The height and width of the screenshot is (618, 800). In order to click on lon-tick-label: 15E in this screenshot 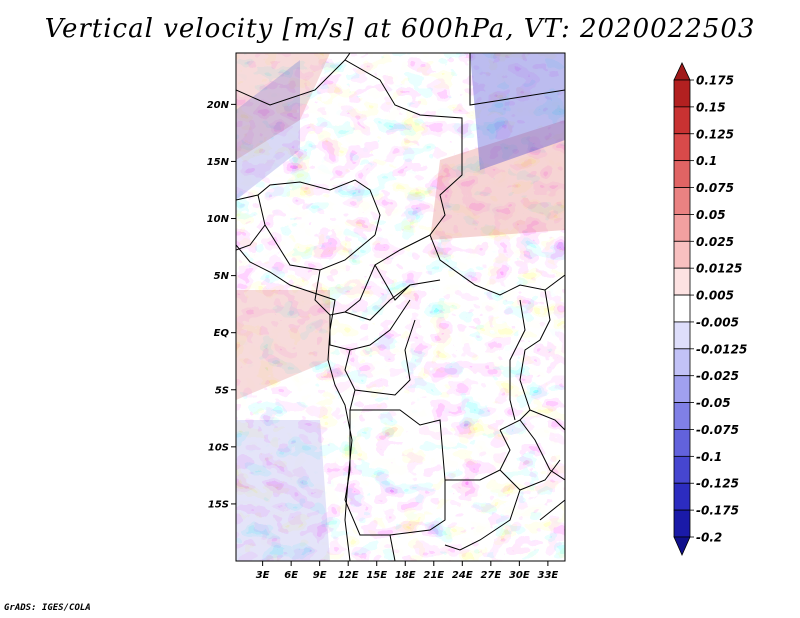, I will do `click(376, 575)`.